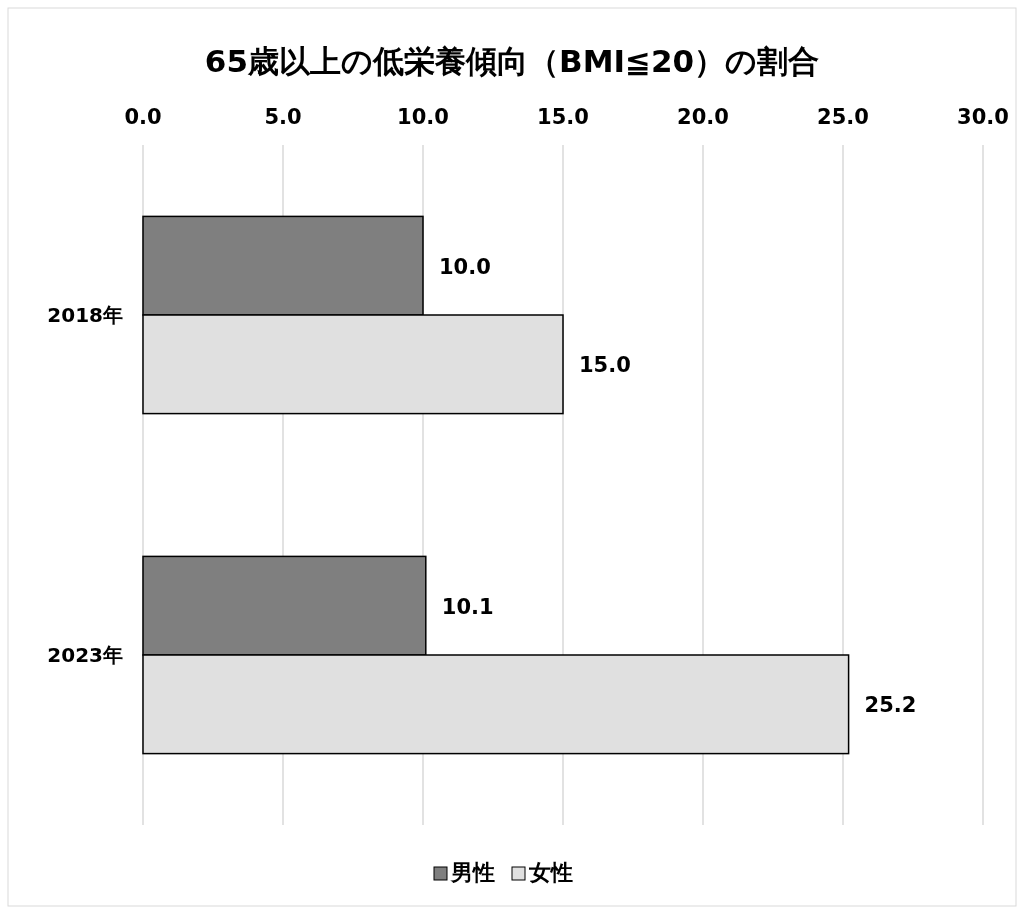  I want to click on data-label: 25.2, so click(890, 705).